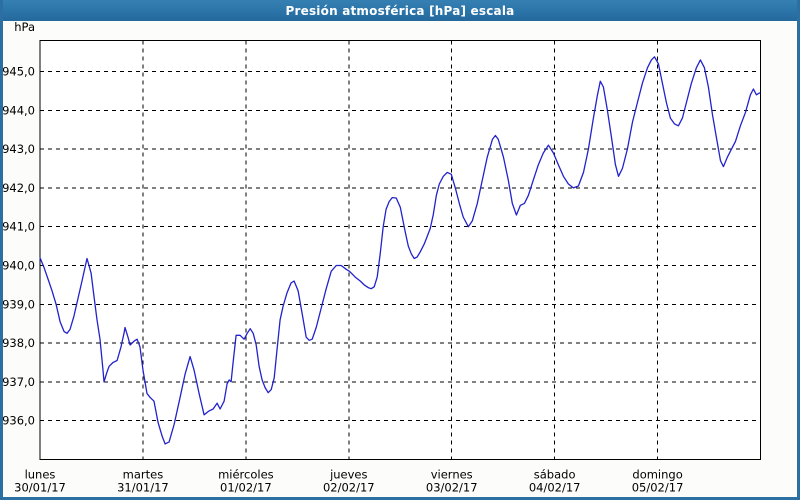  I want to click on ytick-label-942: 942,0, so click(19, 188).